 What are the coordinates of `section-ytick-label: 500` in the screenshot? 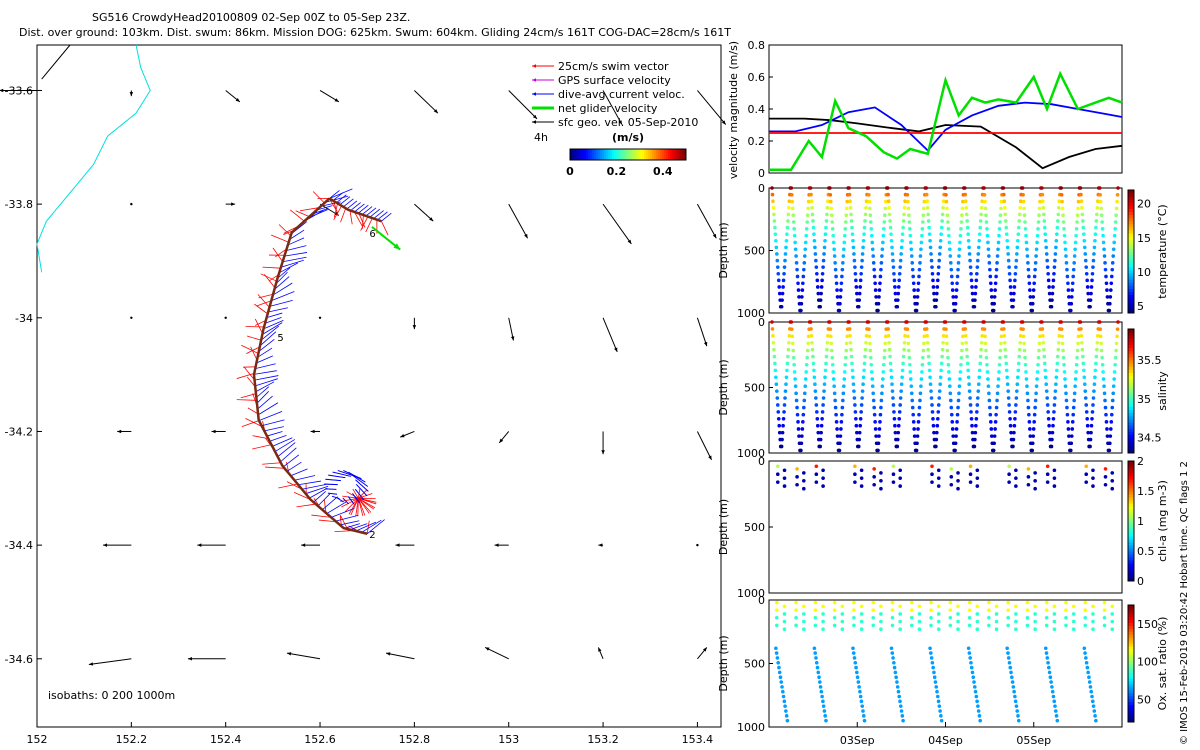 It's located at (754, 527).